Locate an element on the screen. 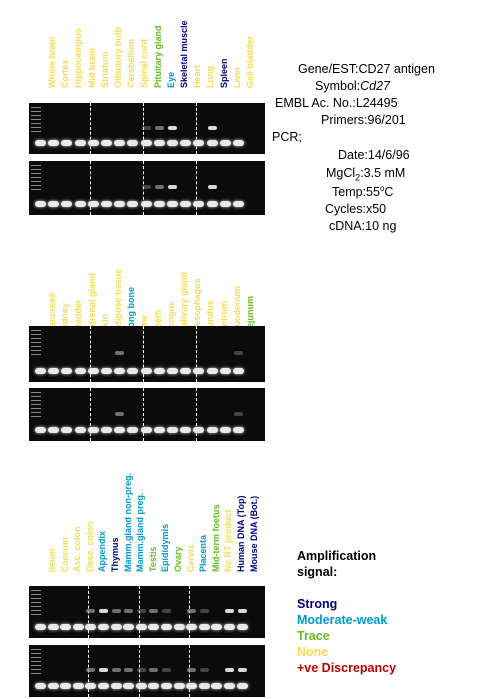 The image size is (481, 699). panel-3-gel-top is located at coordinates (147, 612).